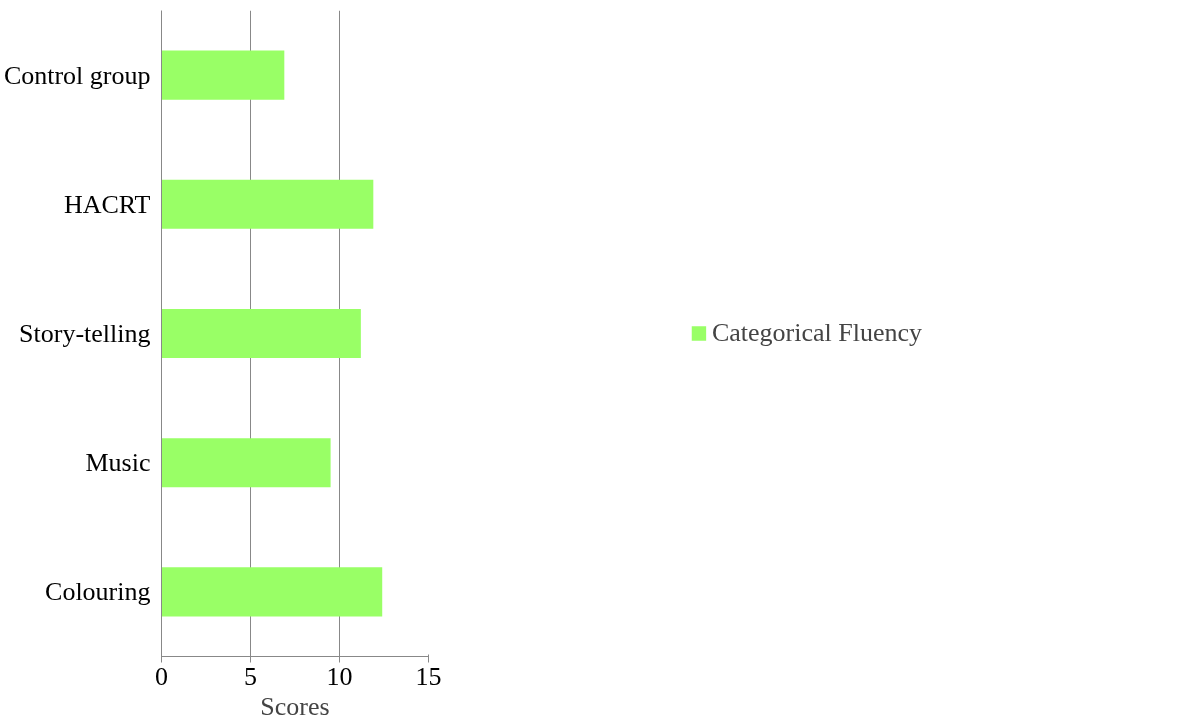 The image size is (1183, 723). What do you see at coordinates (161, 676) in the screenshot?
I see `x-tick-label: 0` at bounding box center [161, 676].